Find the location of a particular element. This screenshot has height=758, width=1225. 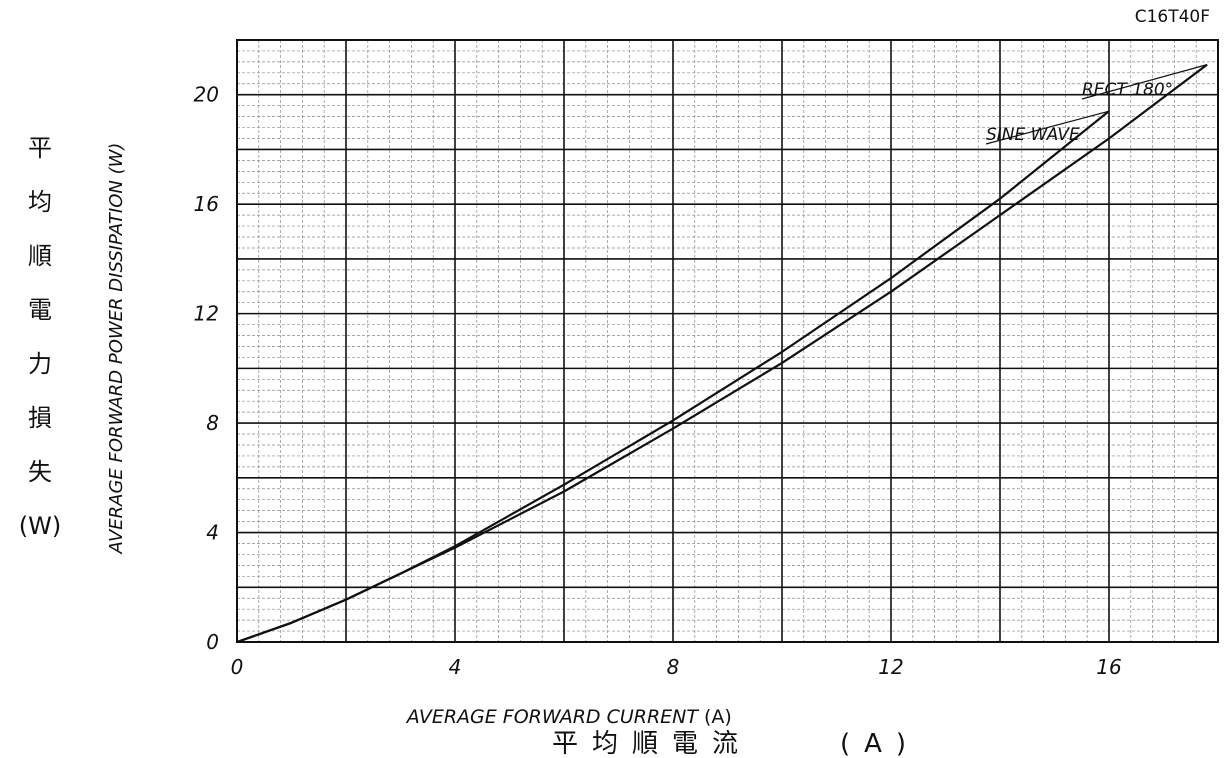

y-axis-title-jp-char: 順 is located at coordinates (40, 256).